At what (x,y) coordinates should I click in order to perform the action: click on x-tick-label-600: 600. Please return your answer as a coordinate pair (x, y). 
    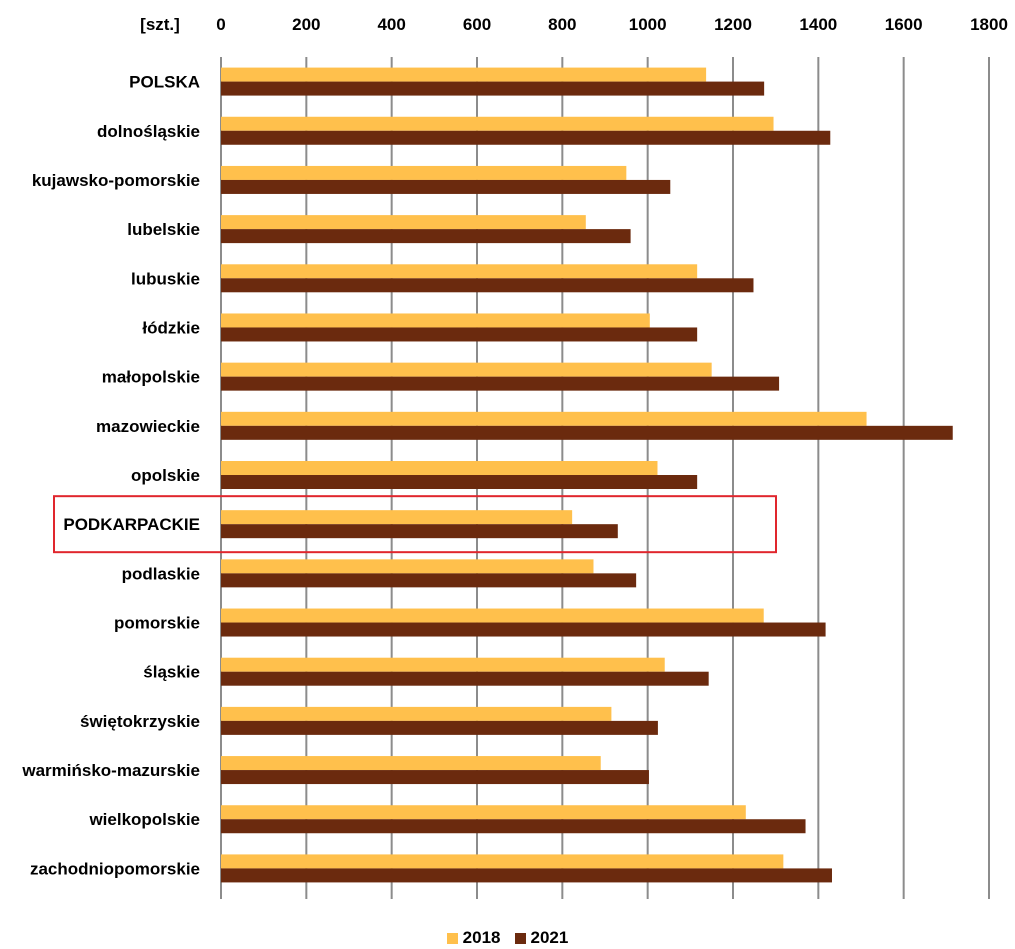
    Looking at the image, I should click on (477, 24).